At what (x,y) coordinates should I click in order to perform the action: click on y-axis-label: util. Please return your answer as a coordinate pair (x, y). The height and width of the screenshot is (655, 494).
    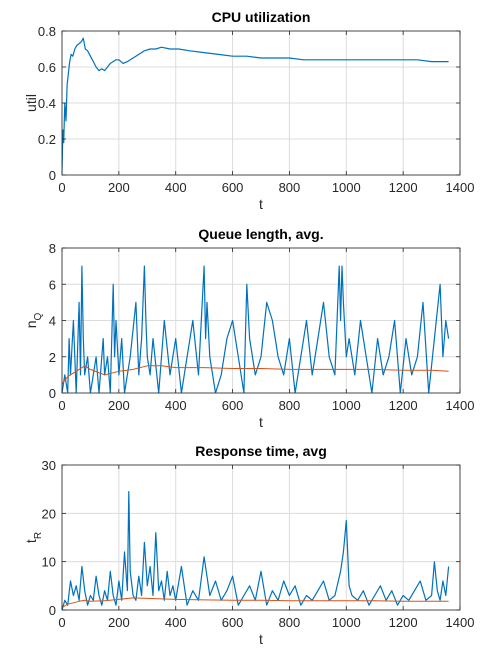
    Looking at the image, I should click on (31, 103).